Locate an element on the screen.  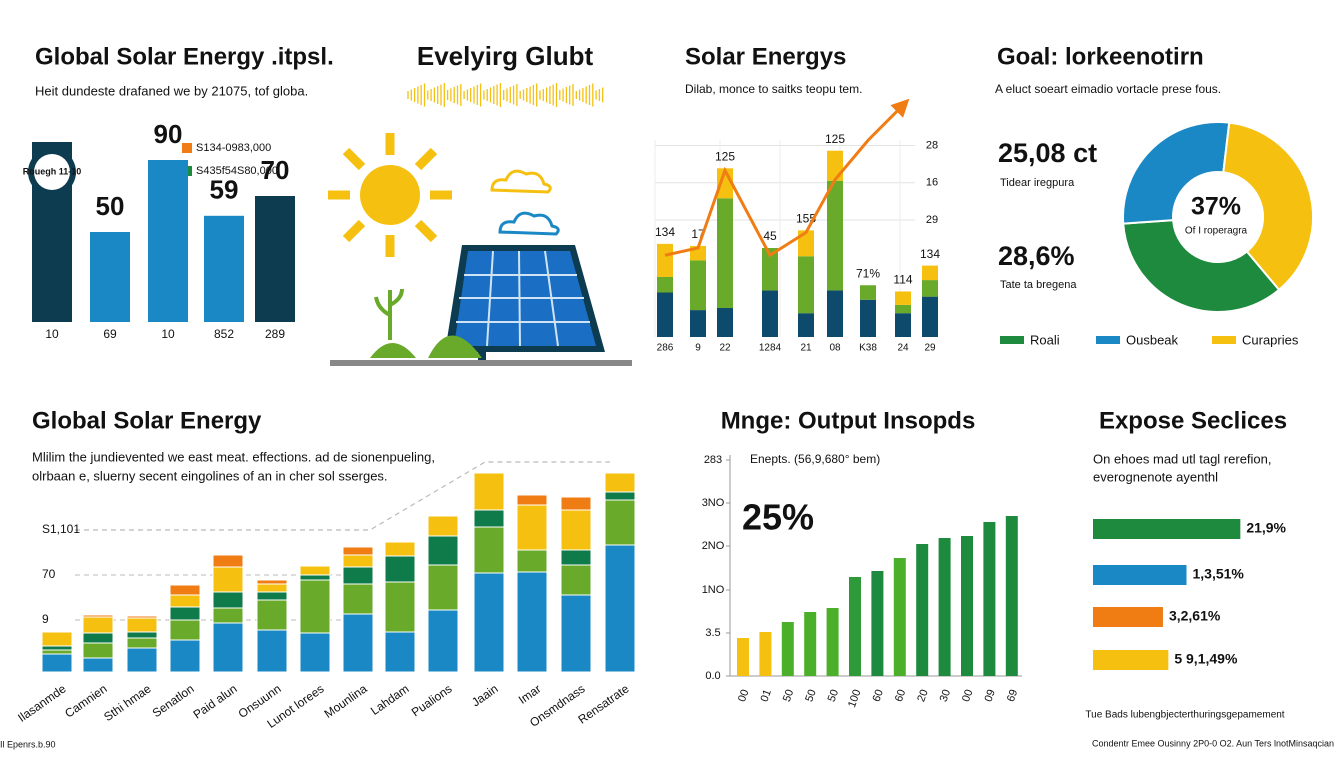
panel-title: Evelyirg Glubt is located at coordinates (505, 56).